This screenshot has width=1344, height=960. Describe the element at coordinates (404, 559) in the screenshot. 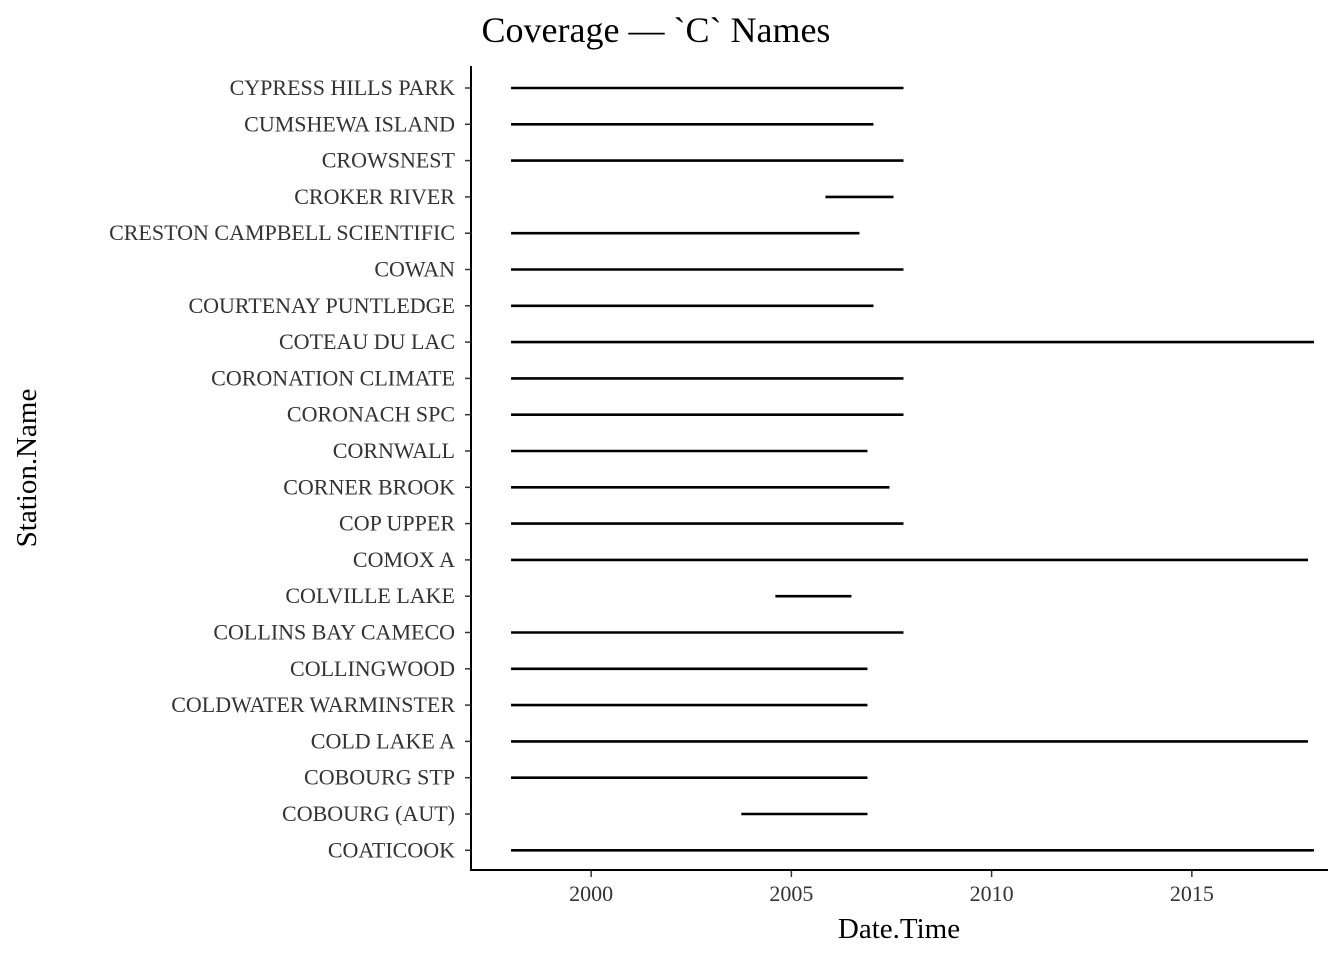

I see `y-tick-label-comox-a: COMOX A` at that location.